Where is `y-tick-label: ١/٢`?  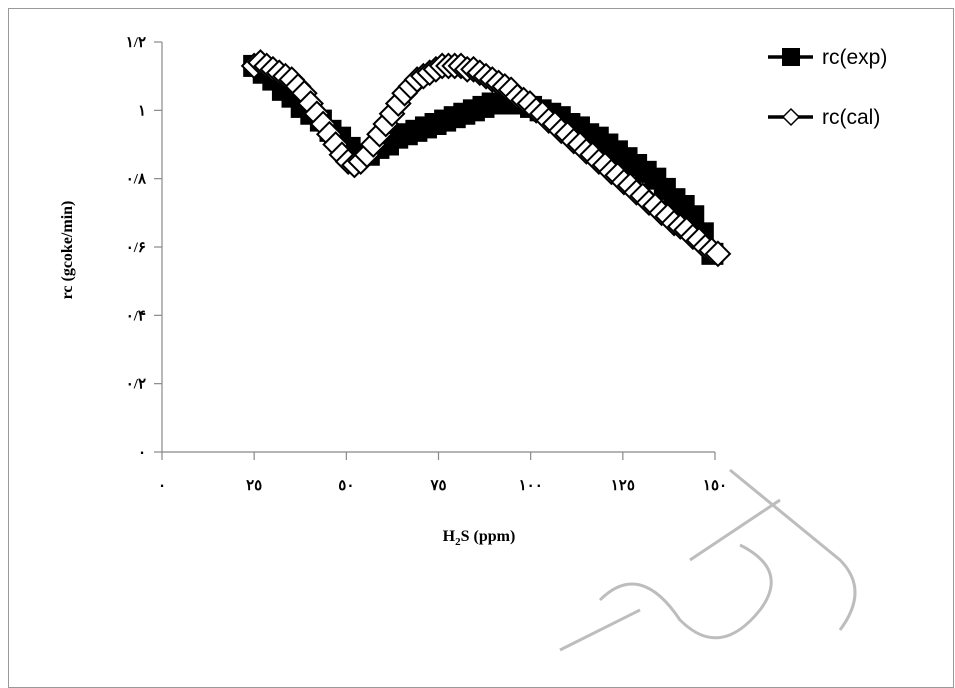
y-tick-label: ١/٢ is located at coordinates (136, 43).